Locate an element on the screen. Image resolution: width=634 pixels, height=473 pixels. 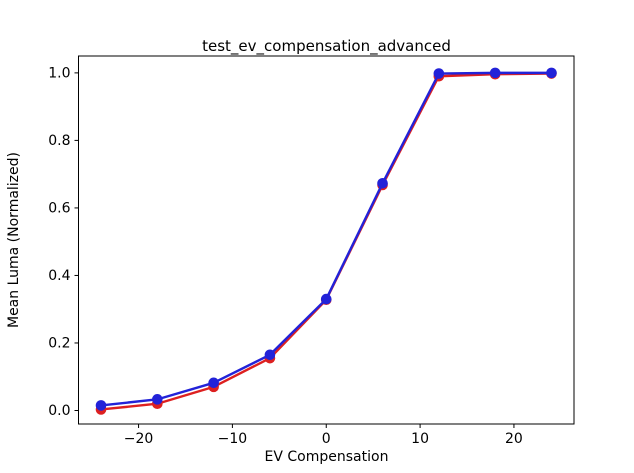
x-tick-label: −10 is located at coordinates (233, 439).